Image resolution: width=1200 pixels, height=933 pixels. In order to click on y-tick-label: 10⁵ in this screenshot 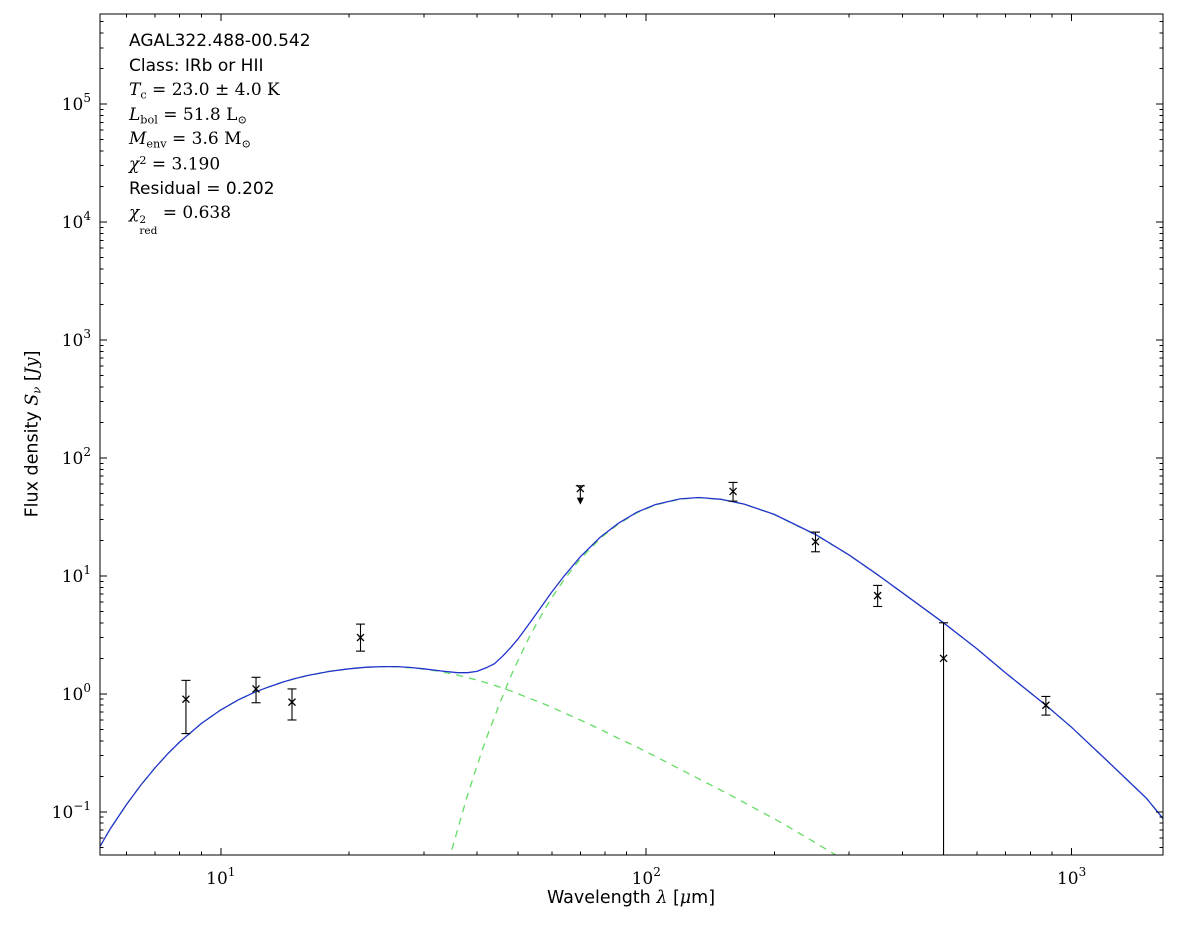, I will do `click(76, 103)`.